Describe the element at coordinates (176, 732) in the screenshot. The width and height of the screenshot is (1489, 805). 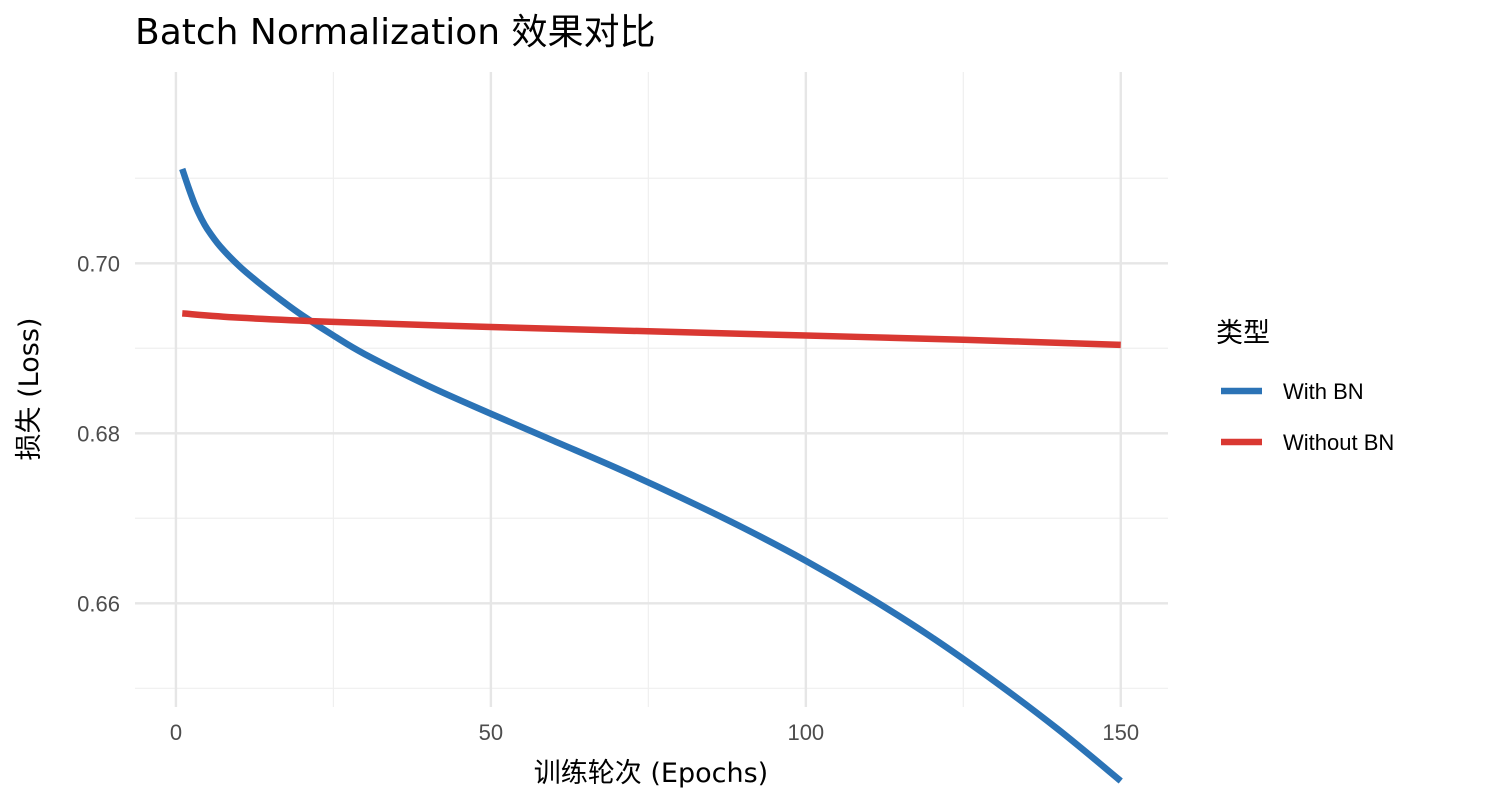
I see `x-tick-label: 0` at that location.